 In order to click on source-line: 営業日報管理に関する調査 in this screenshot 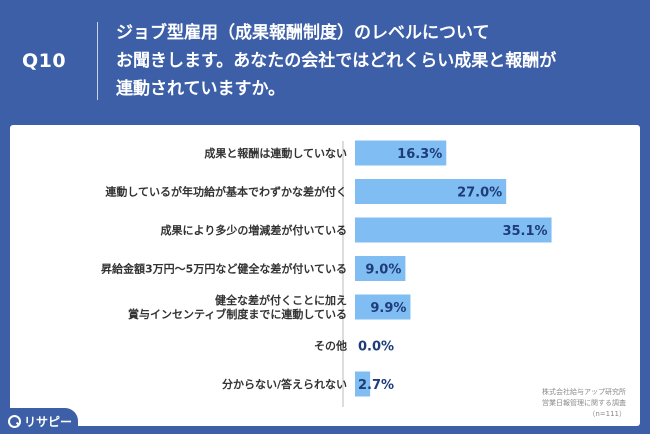, I will do `click(584, 403)`.